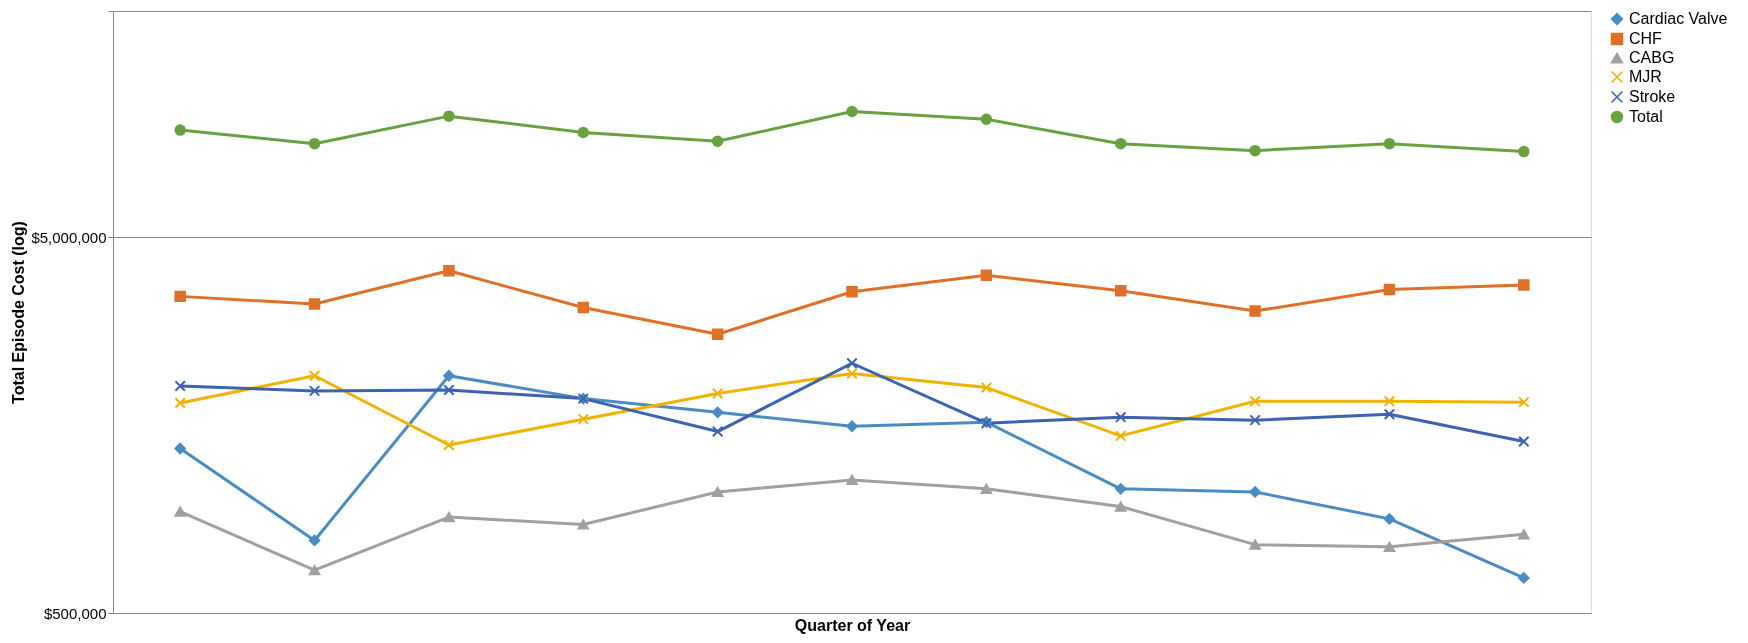  I want to click on legend-label: Cardiac Valve, so click(1678, 18).